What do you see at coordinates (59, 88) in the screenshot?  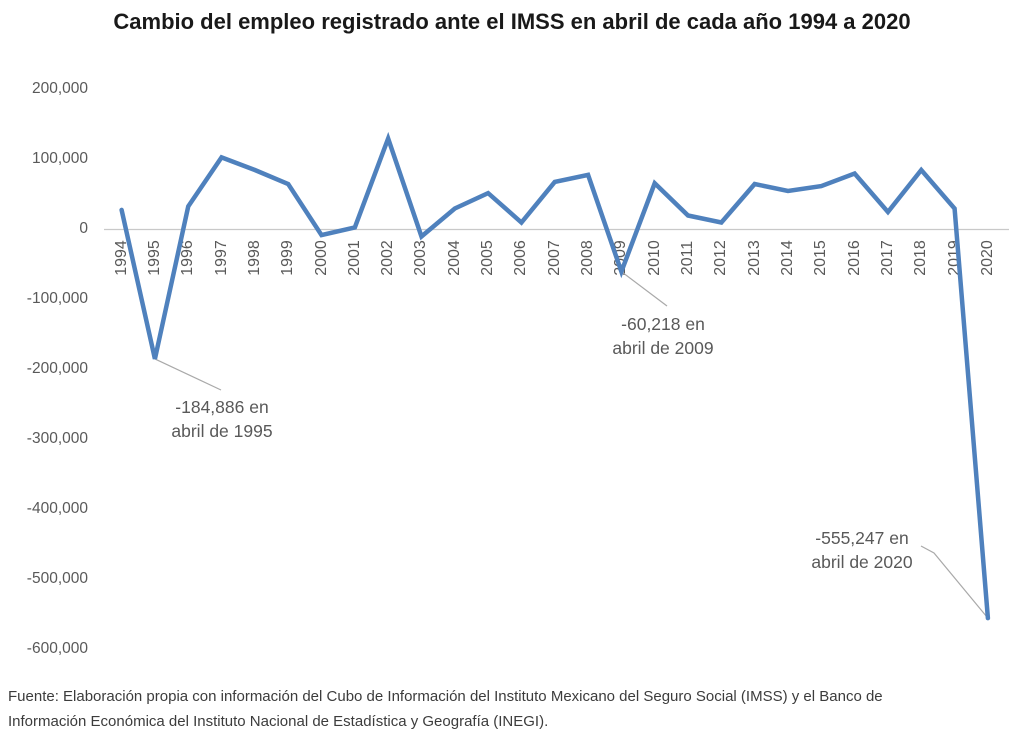 I see `y-tick-label: 200,000` at bounding box center [59, 88].